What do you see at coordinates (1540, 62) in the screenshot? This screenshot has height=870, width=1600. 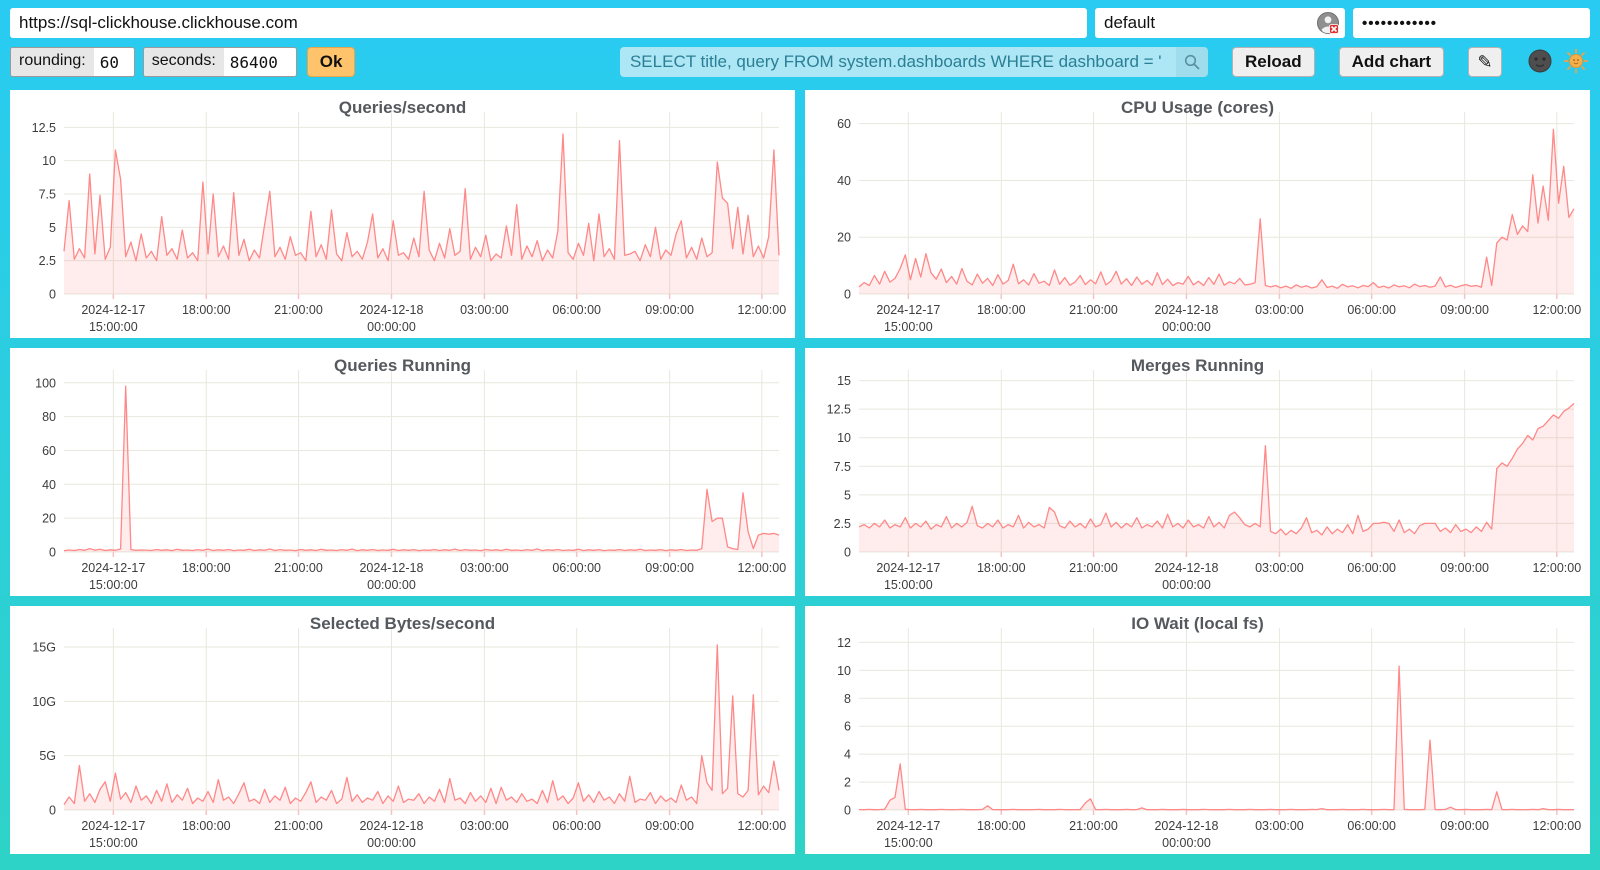 I see `dark-theme-toggle` at bounding box center [1540, 62].